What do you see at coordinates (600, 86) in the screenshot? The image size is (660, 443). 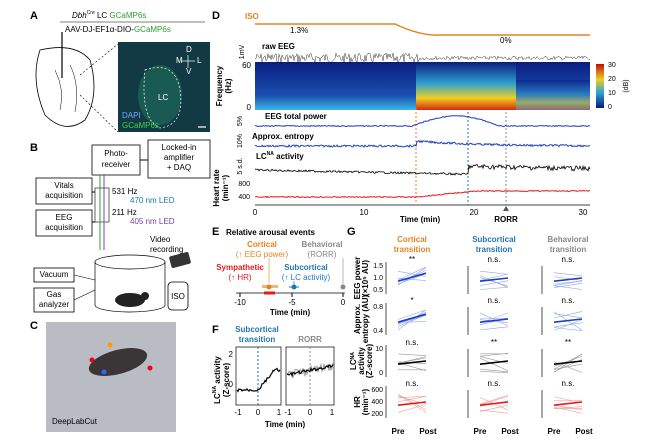 I see `colorbar` at bounding box center [600, 86].